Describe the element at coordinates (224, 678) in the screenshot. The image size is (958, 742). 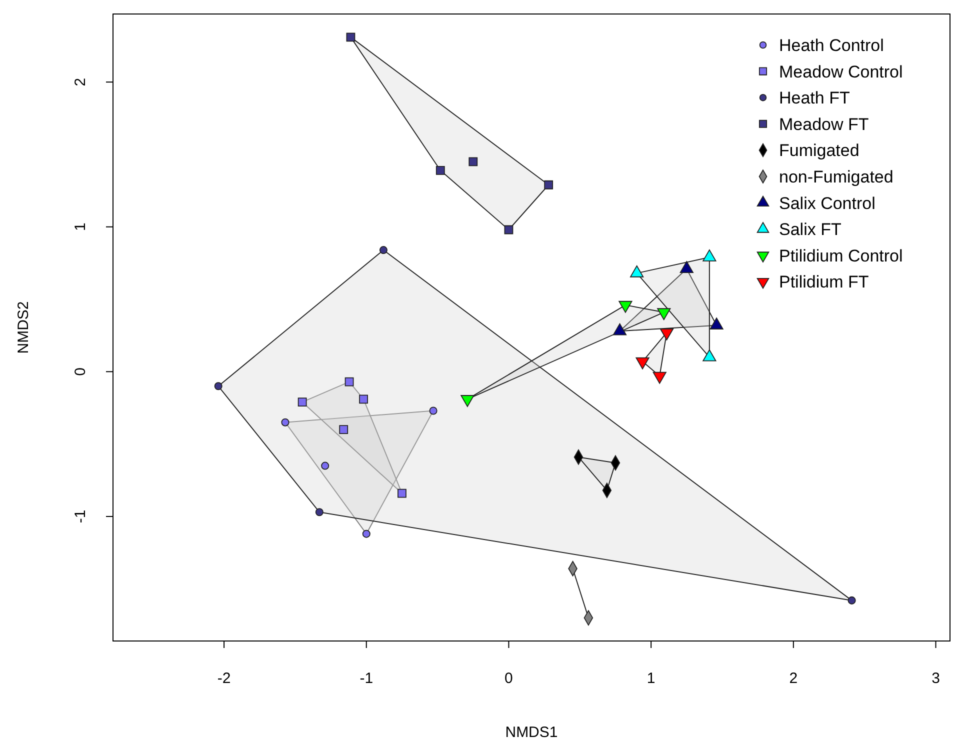
I see `x-tick-label: -2` at that location.